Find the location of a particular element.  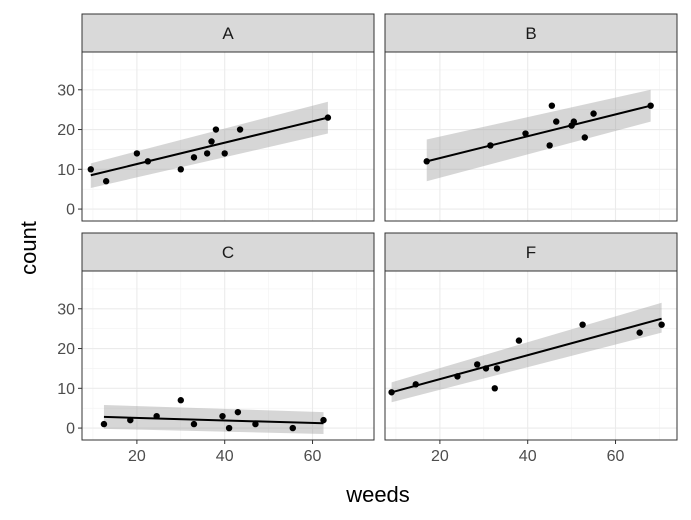

x-axis-title: weeds is located at coordinates (377, 494).